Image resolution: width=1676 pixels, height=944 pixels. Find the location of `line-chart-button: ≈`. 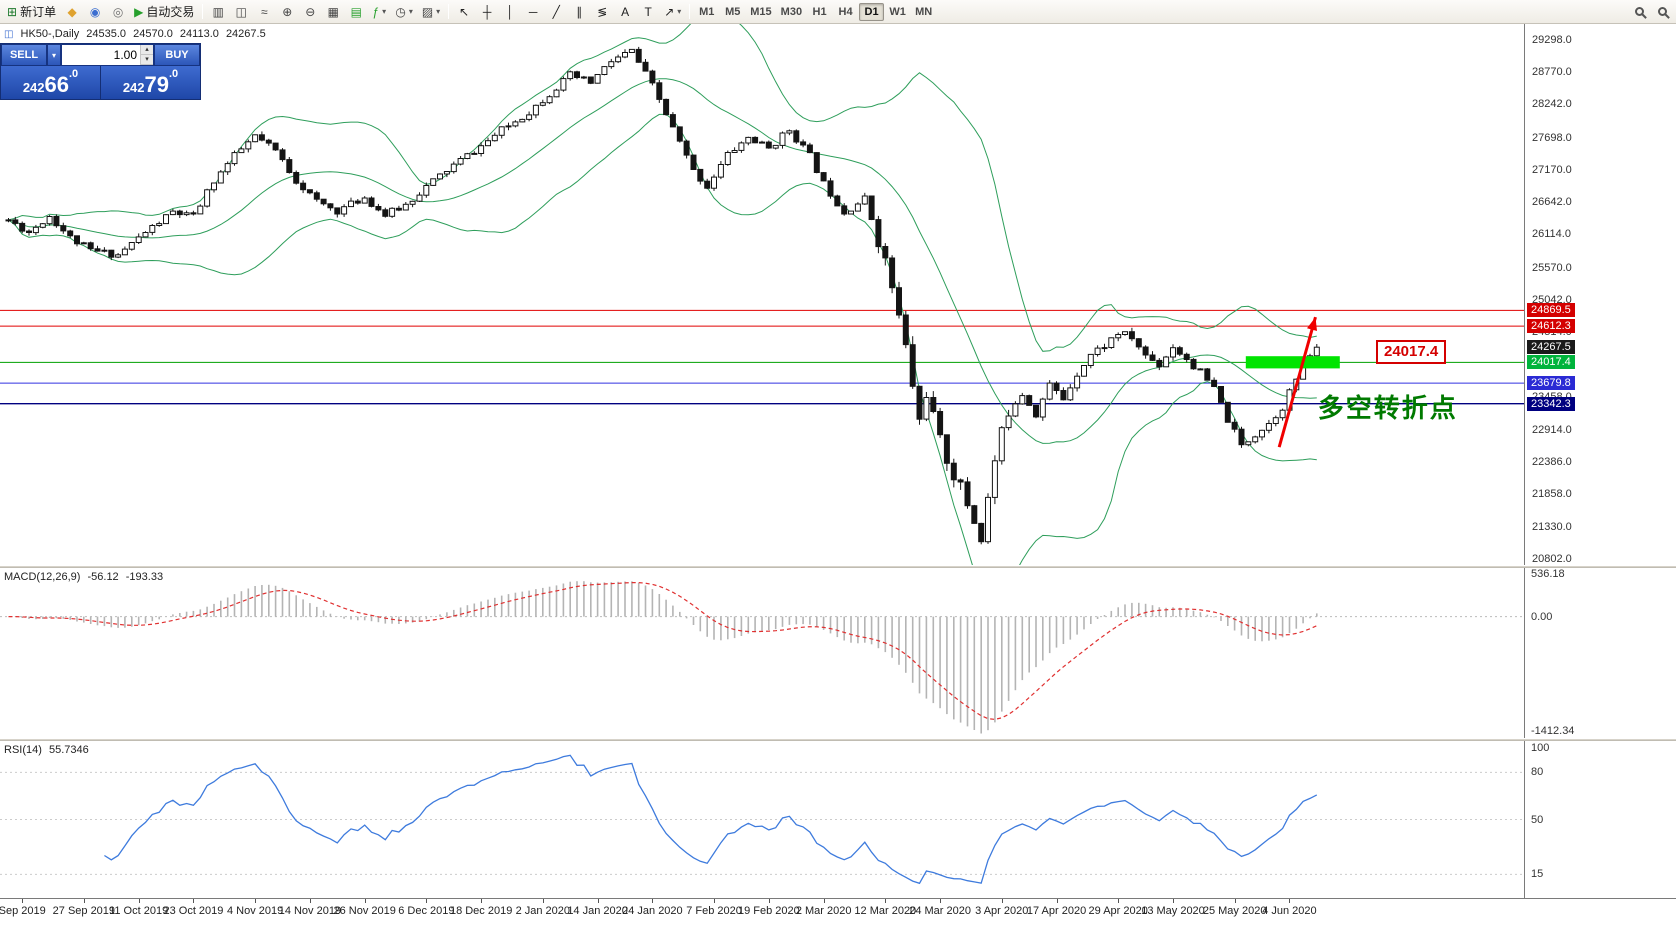

line-chart-button: ≈ is located at coordinates (264, 12).